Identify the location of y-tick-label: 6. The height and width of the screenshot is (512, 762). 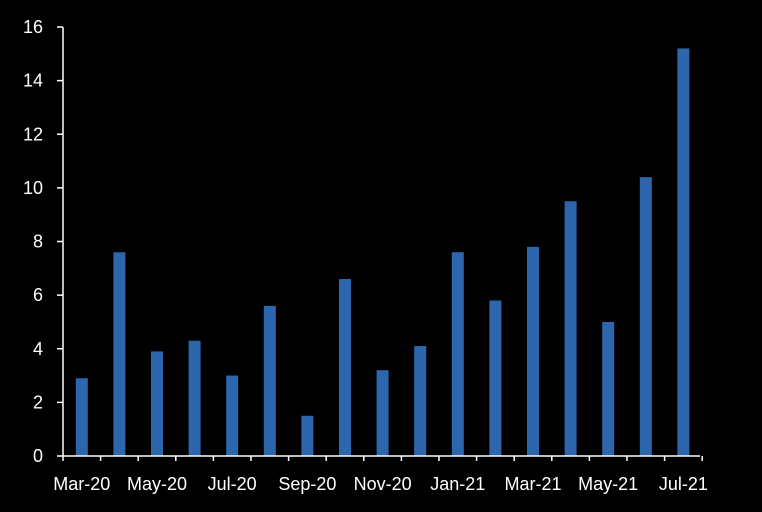
(38, 295).